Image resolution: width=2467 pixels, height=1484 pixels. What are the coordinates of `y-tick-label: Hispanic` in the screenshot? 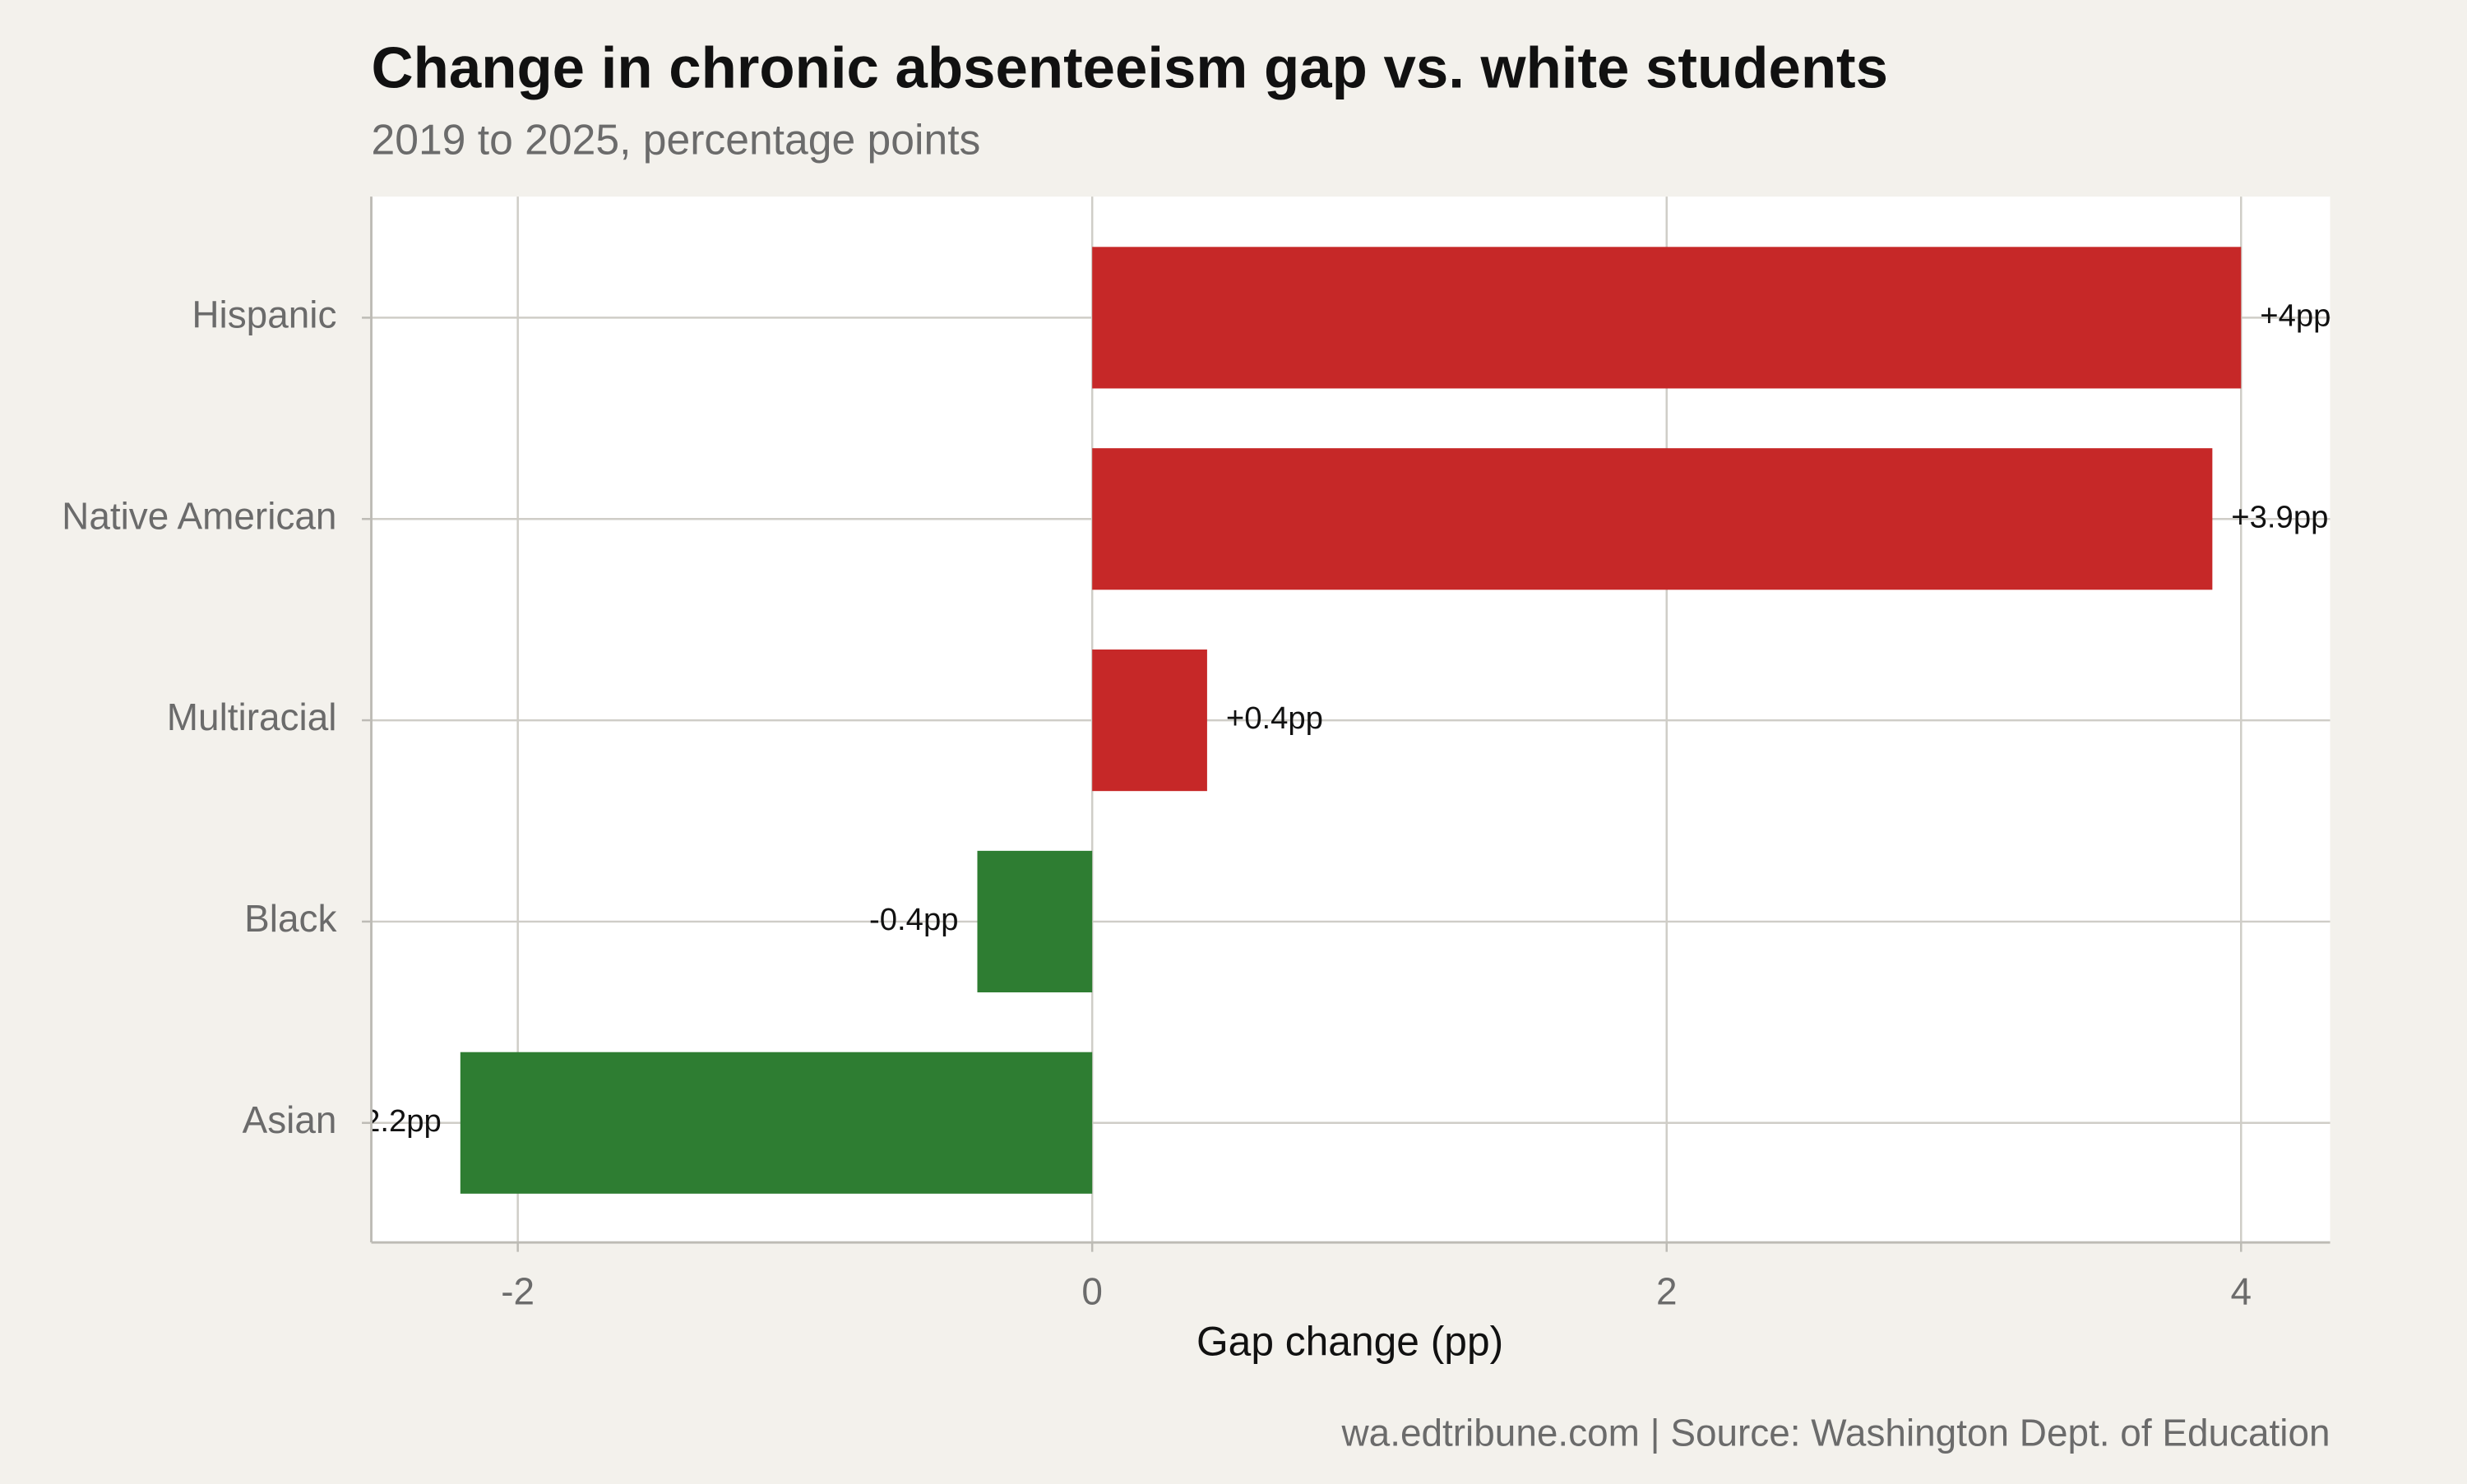 It's located at (264, 315).